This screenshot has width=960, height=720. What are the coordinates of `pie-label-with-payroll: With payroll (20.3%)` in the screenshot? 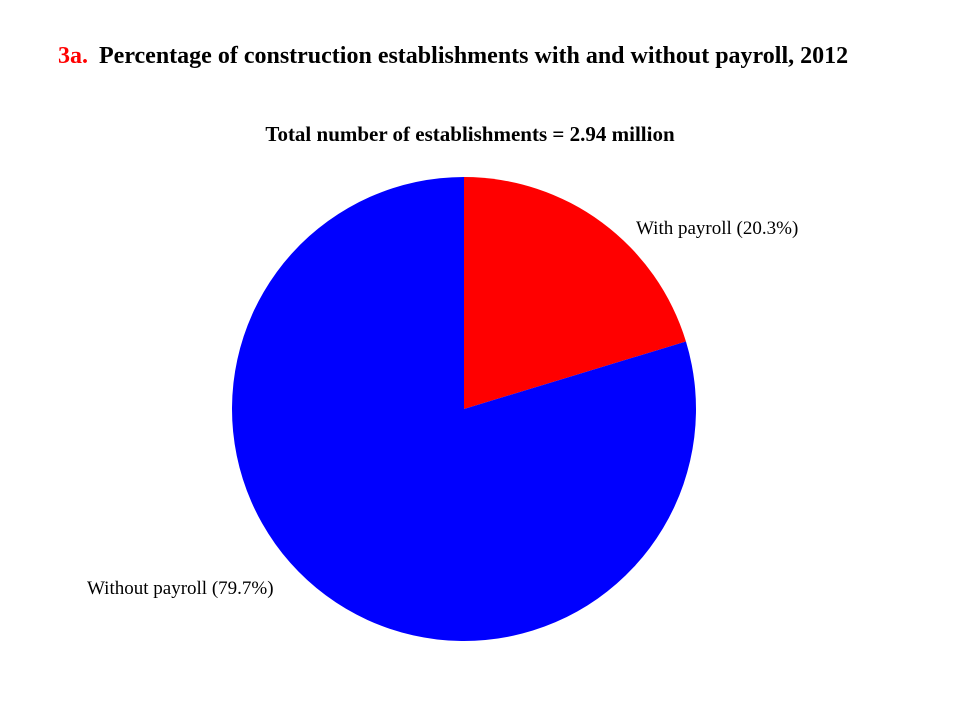 It's located at (717, 228).